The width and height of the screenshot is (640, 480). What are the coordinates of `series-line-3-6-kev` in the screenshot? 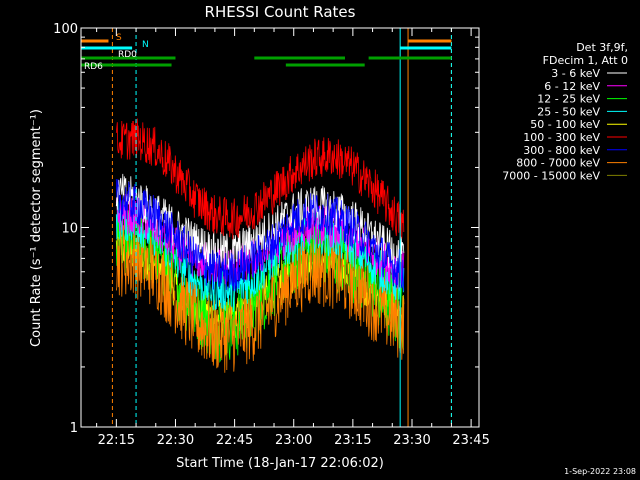 It's located at (260, 224).